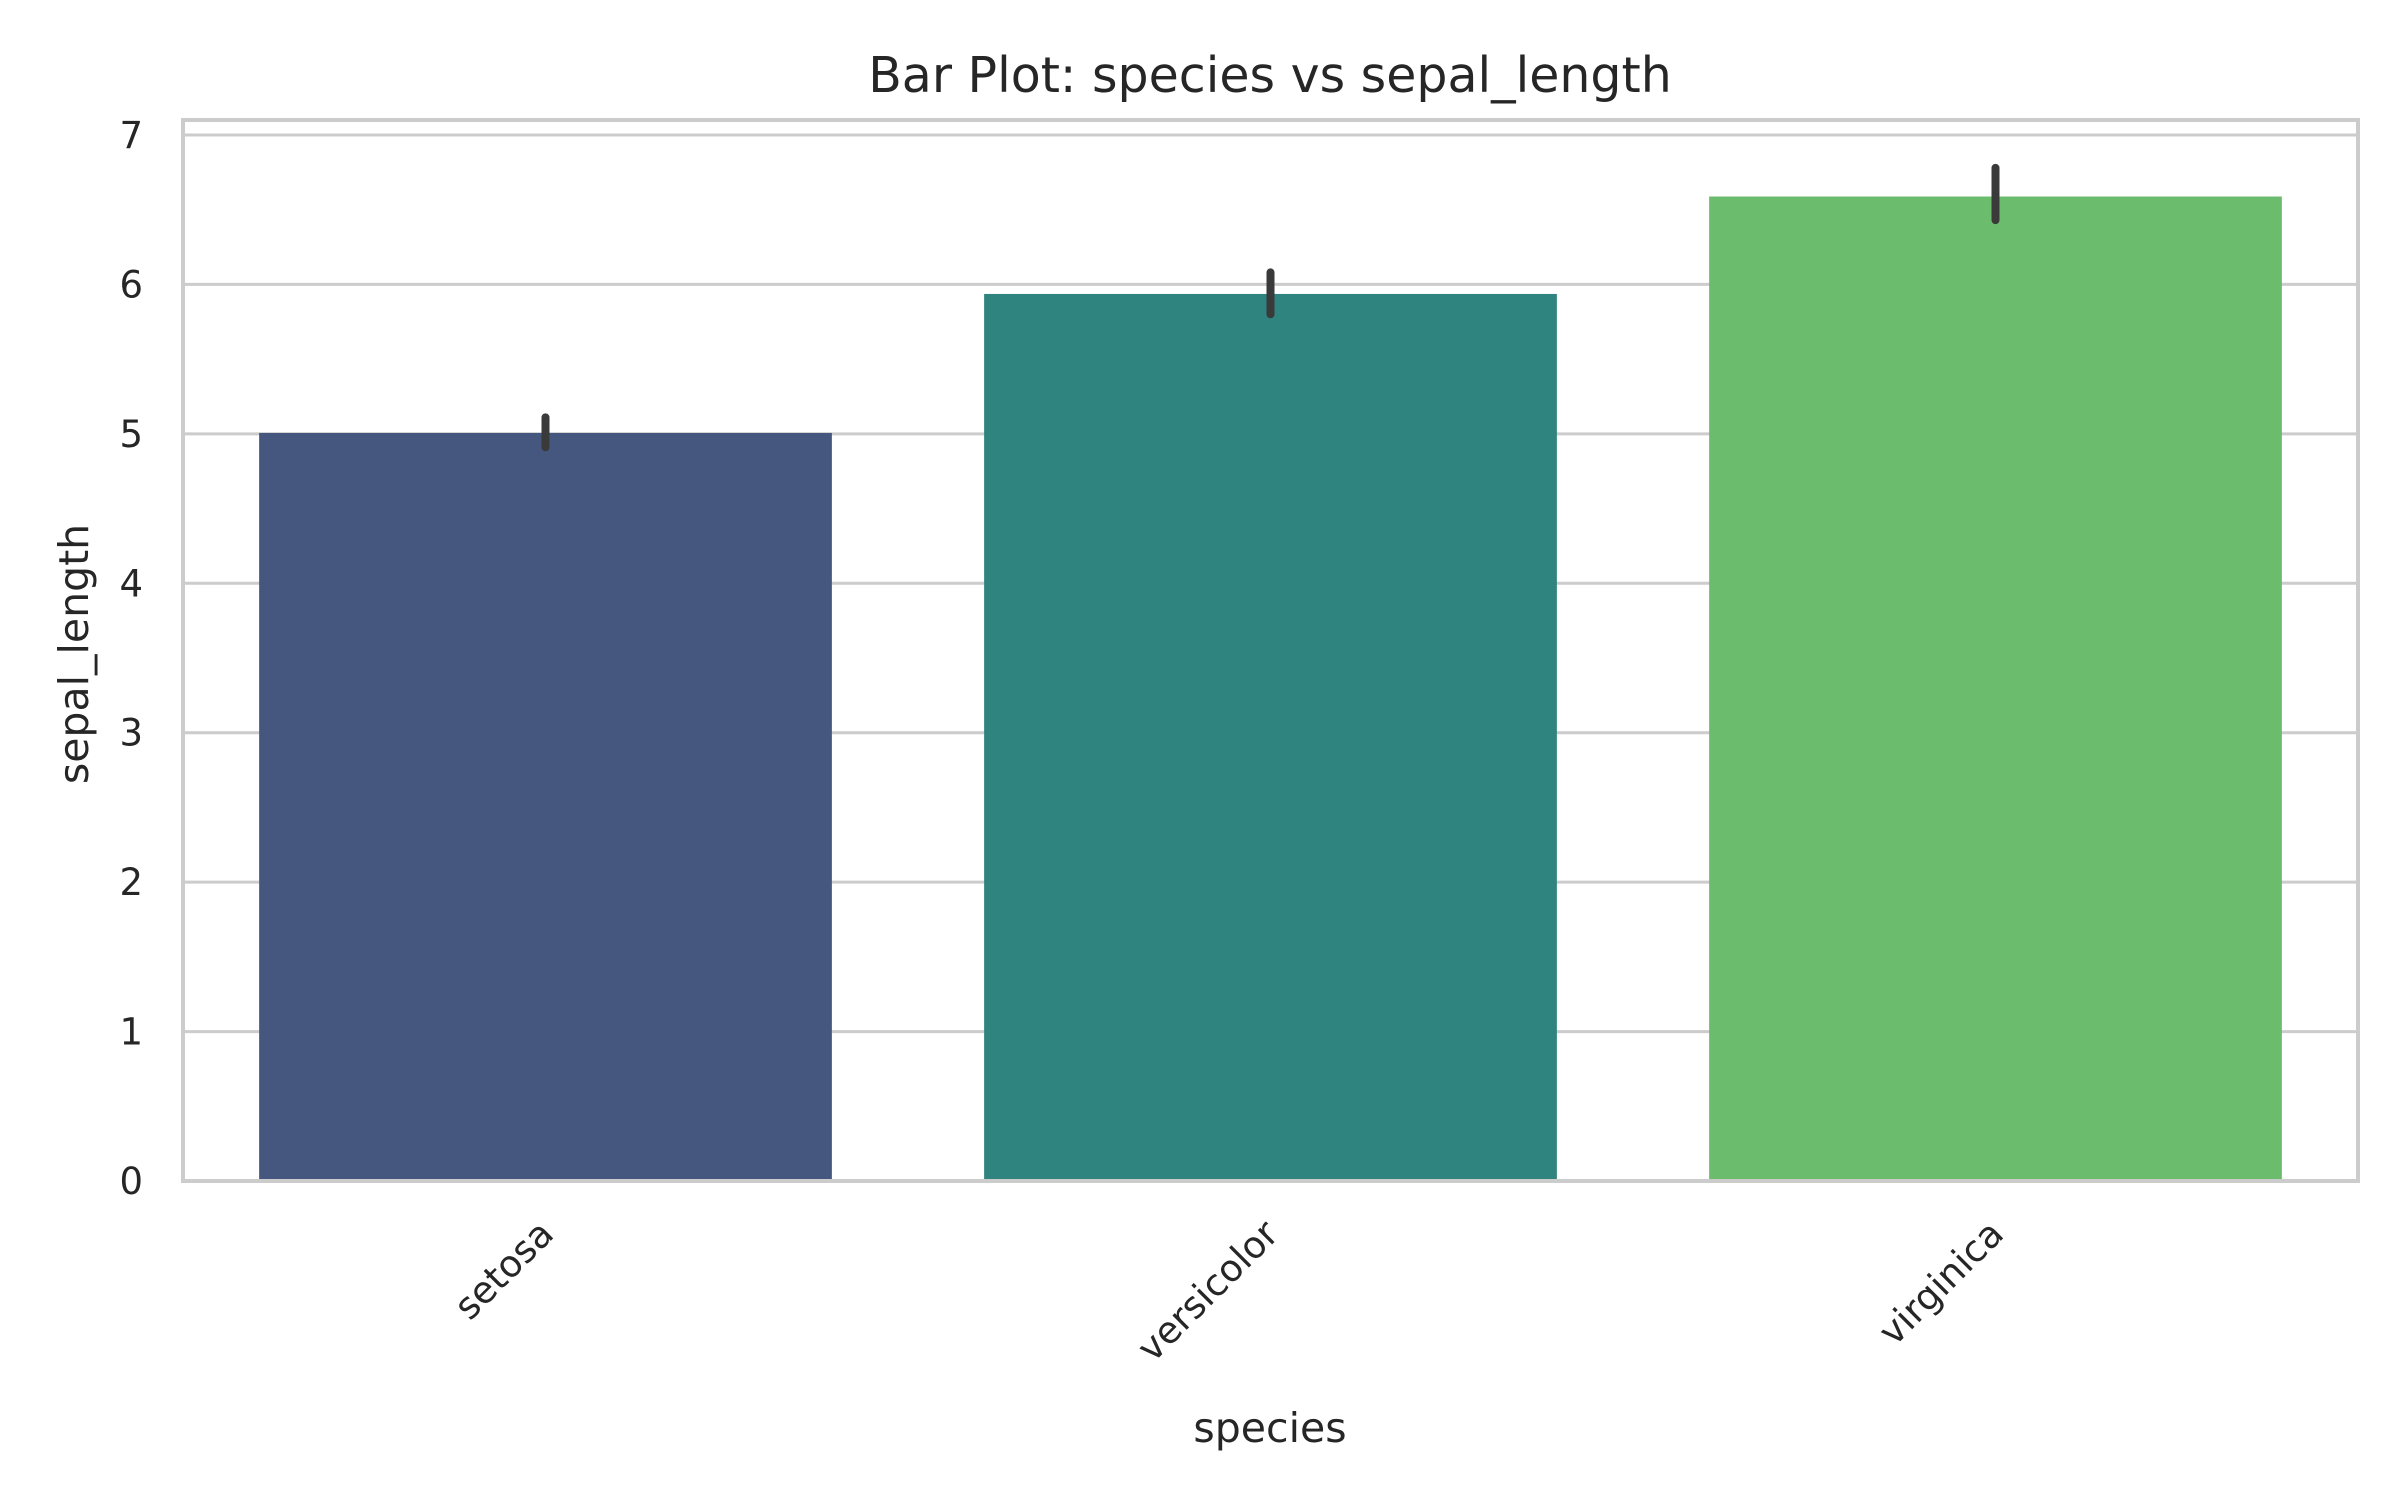  Describe the element at coordinates (1941, 1283) in the screenshot. I see `x-tick-label: virginica` at that location.